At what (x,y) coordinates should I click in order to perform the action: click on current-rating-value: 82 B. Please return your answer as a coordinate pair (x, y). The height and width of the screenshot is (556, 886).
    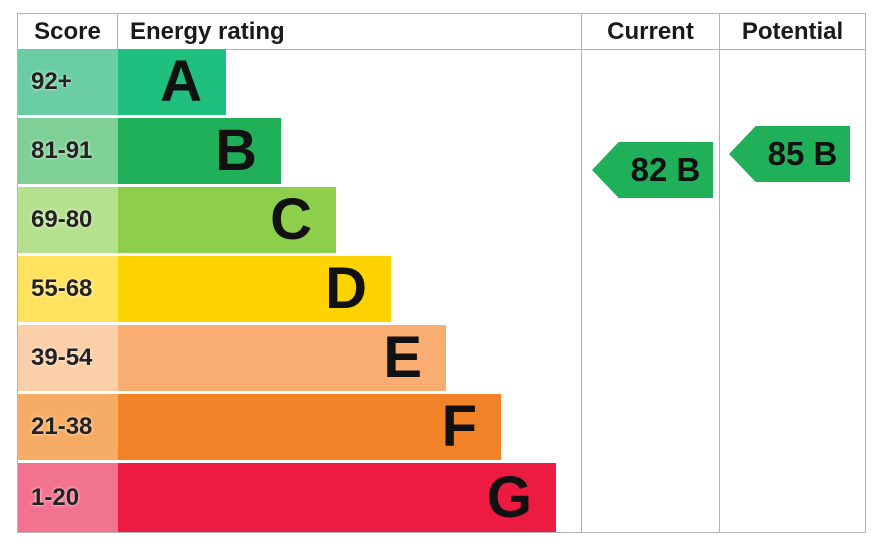
    Looking at the image, I should click on (665, 169).